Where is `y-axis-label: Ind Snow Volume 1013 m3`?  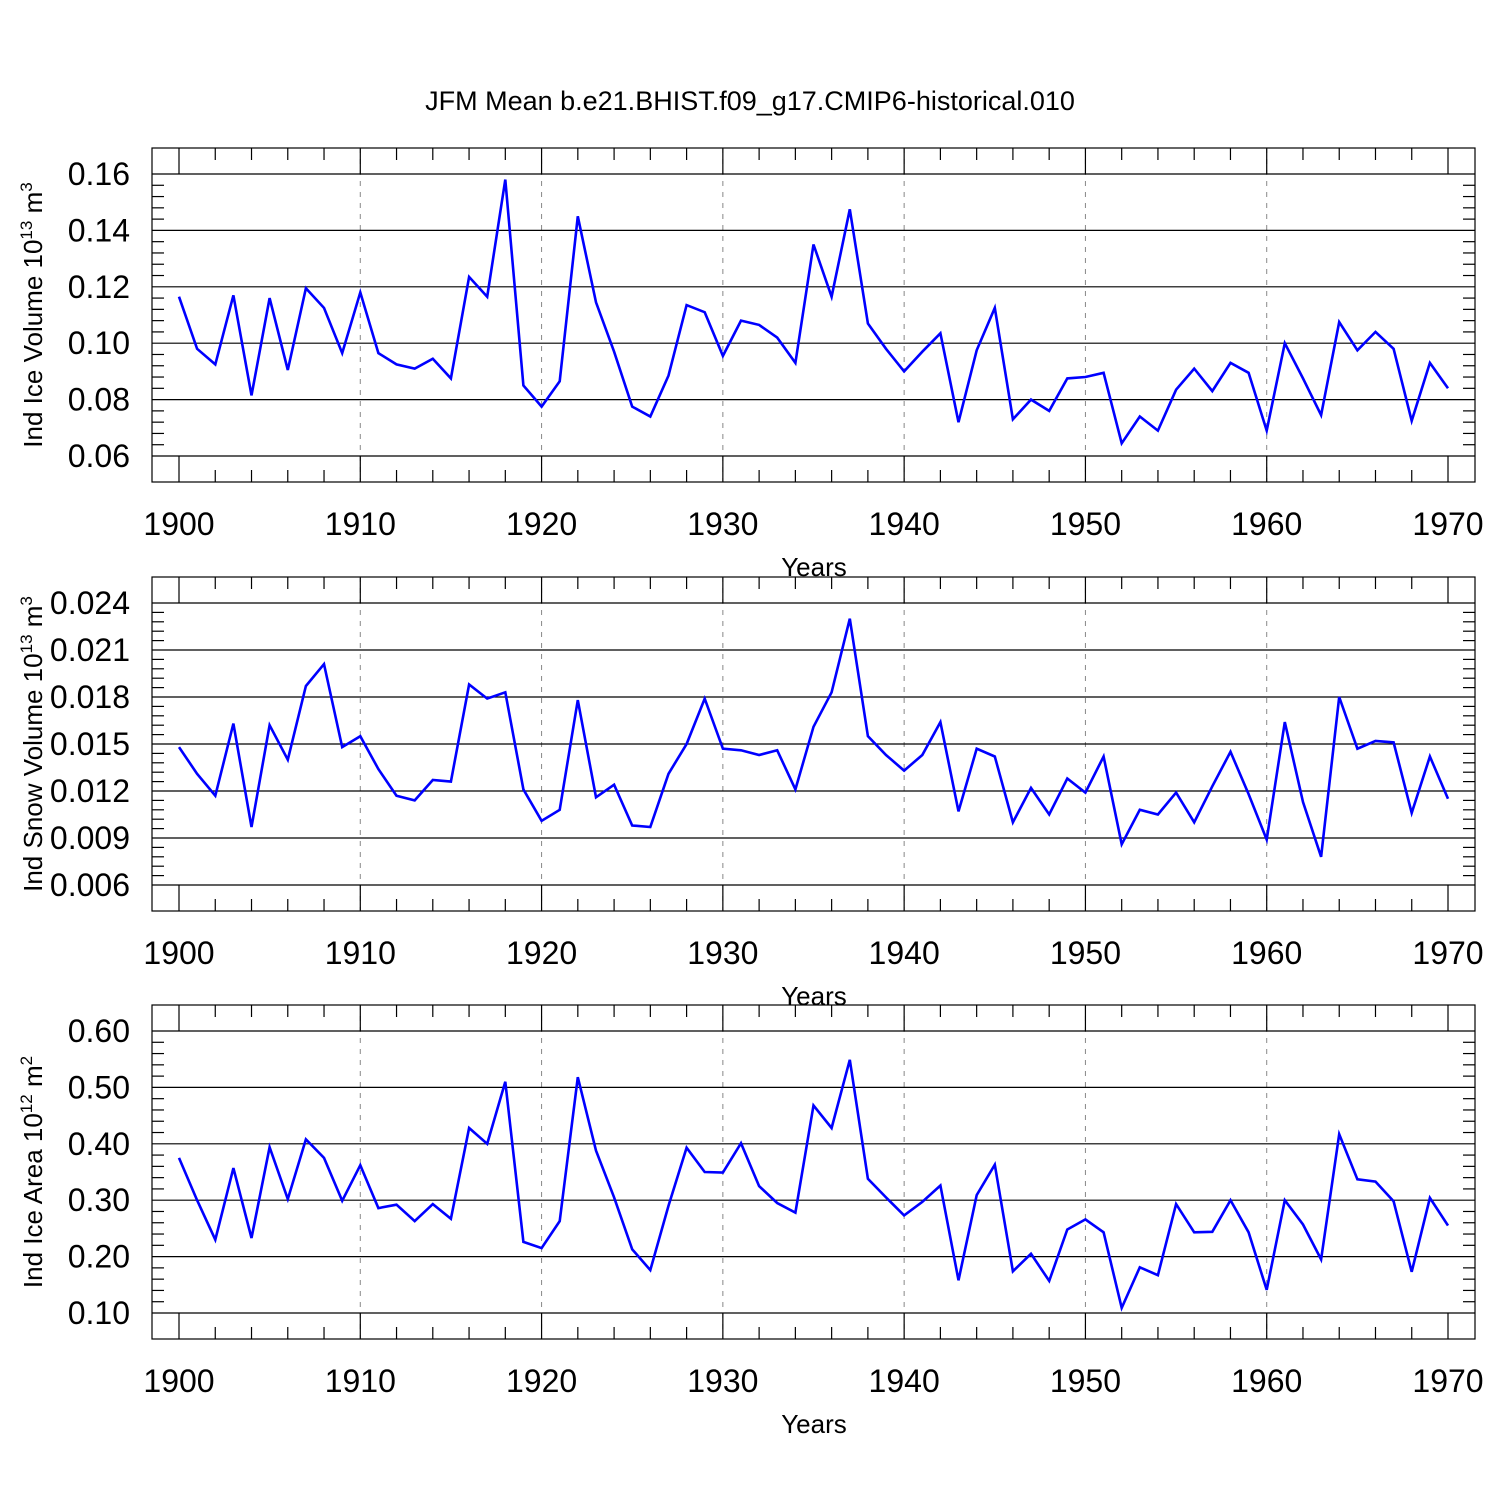 y-axis-label: Ind Snow Volume 1013 m3 is located at coordinates (32, 744).